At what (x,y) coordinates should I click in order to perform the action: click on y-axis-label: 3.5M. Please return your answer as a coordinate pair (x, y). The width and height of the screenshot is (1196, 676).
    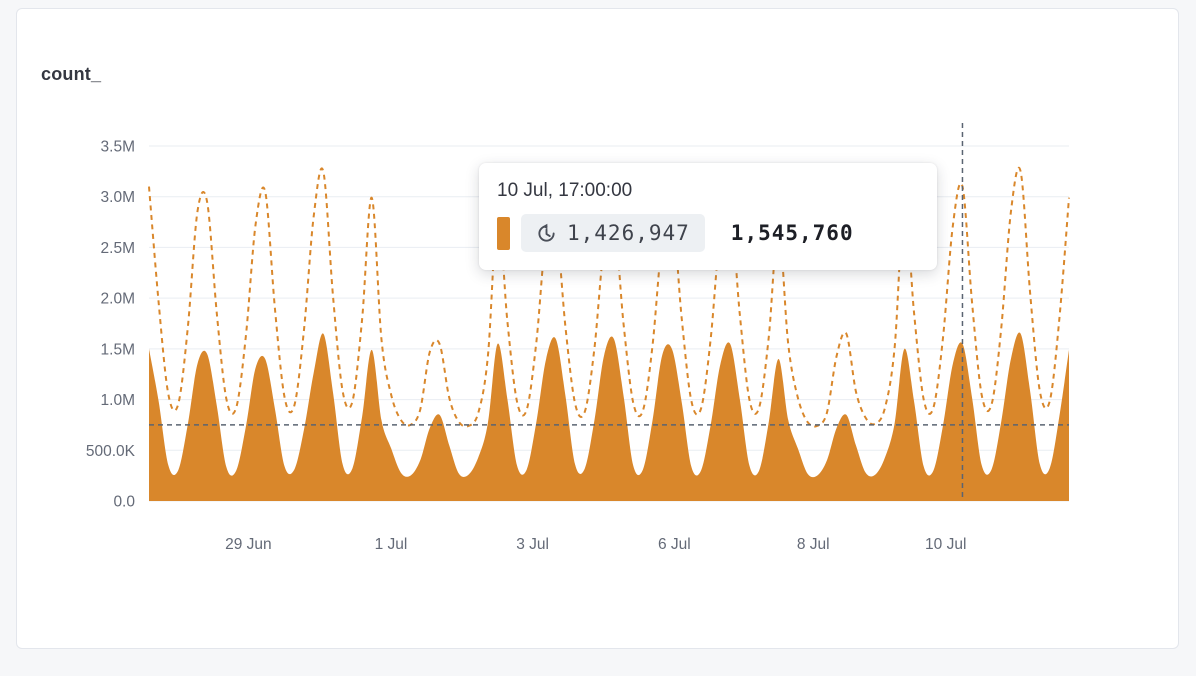
    Looking at the image, I should click on (118, 147).